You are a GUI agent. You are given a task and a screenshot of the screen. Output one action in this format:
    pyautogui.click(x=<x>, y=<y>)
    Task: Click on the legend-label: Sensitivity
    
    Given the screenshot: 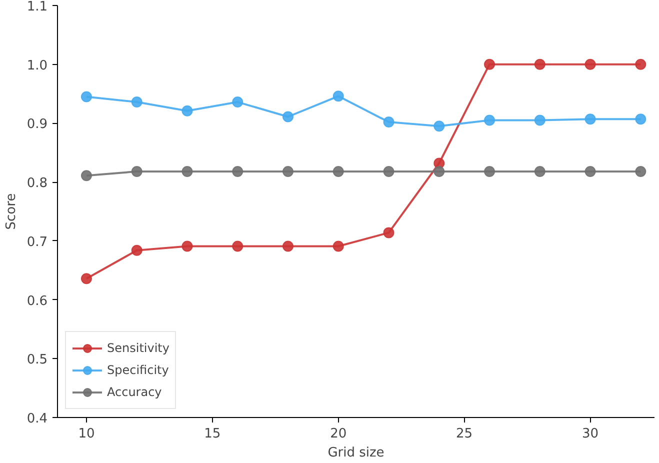 What is the action you would take?
    pyautogui.click(x=138, y=348)
    